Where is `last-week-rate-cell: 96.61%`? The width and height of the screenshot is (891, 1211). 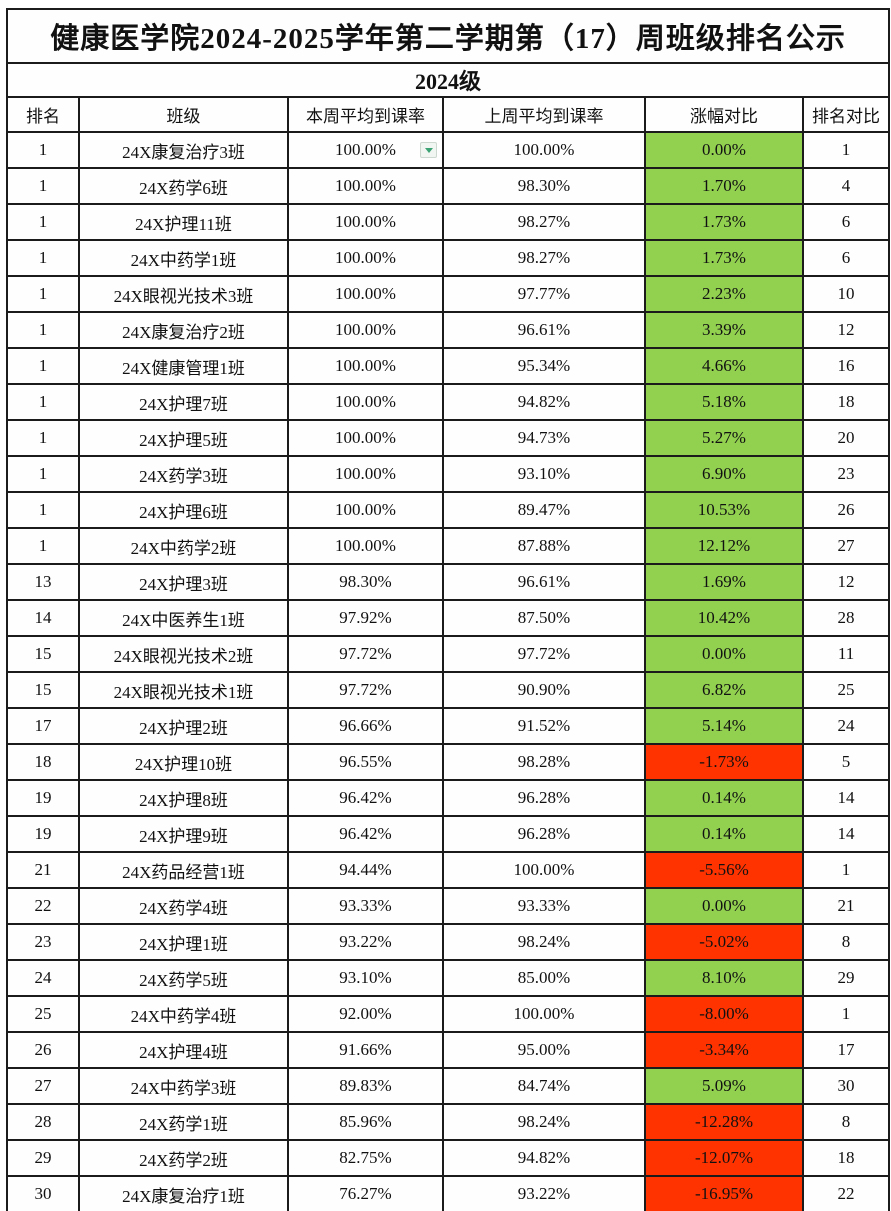 last-week-rate-cell: 96.61% is located at coordinates (544, 582).